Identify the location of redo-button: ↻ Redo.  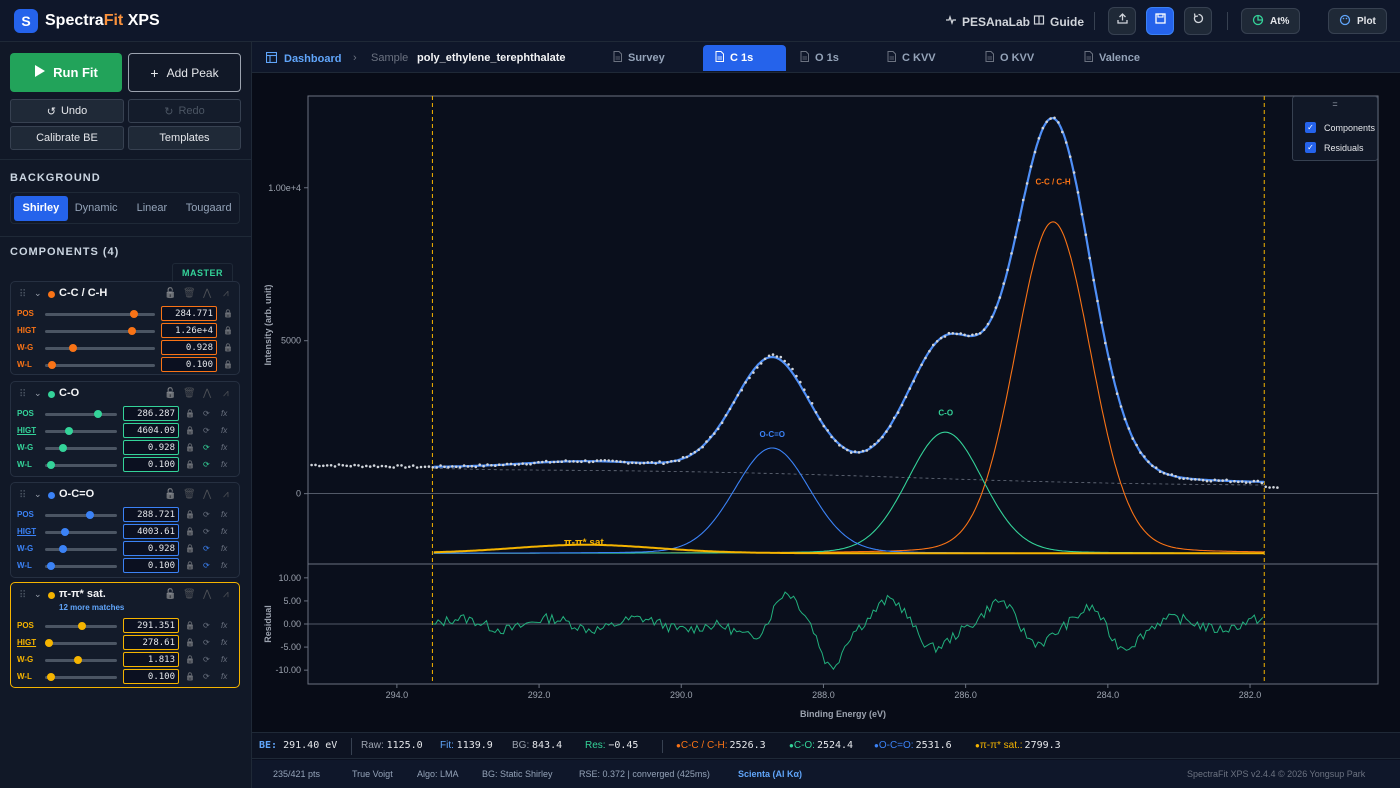
(184, 111).